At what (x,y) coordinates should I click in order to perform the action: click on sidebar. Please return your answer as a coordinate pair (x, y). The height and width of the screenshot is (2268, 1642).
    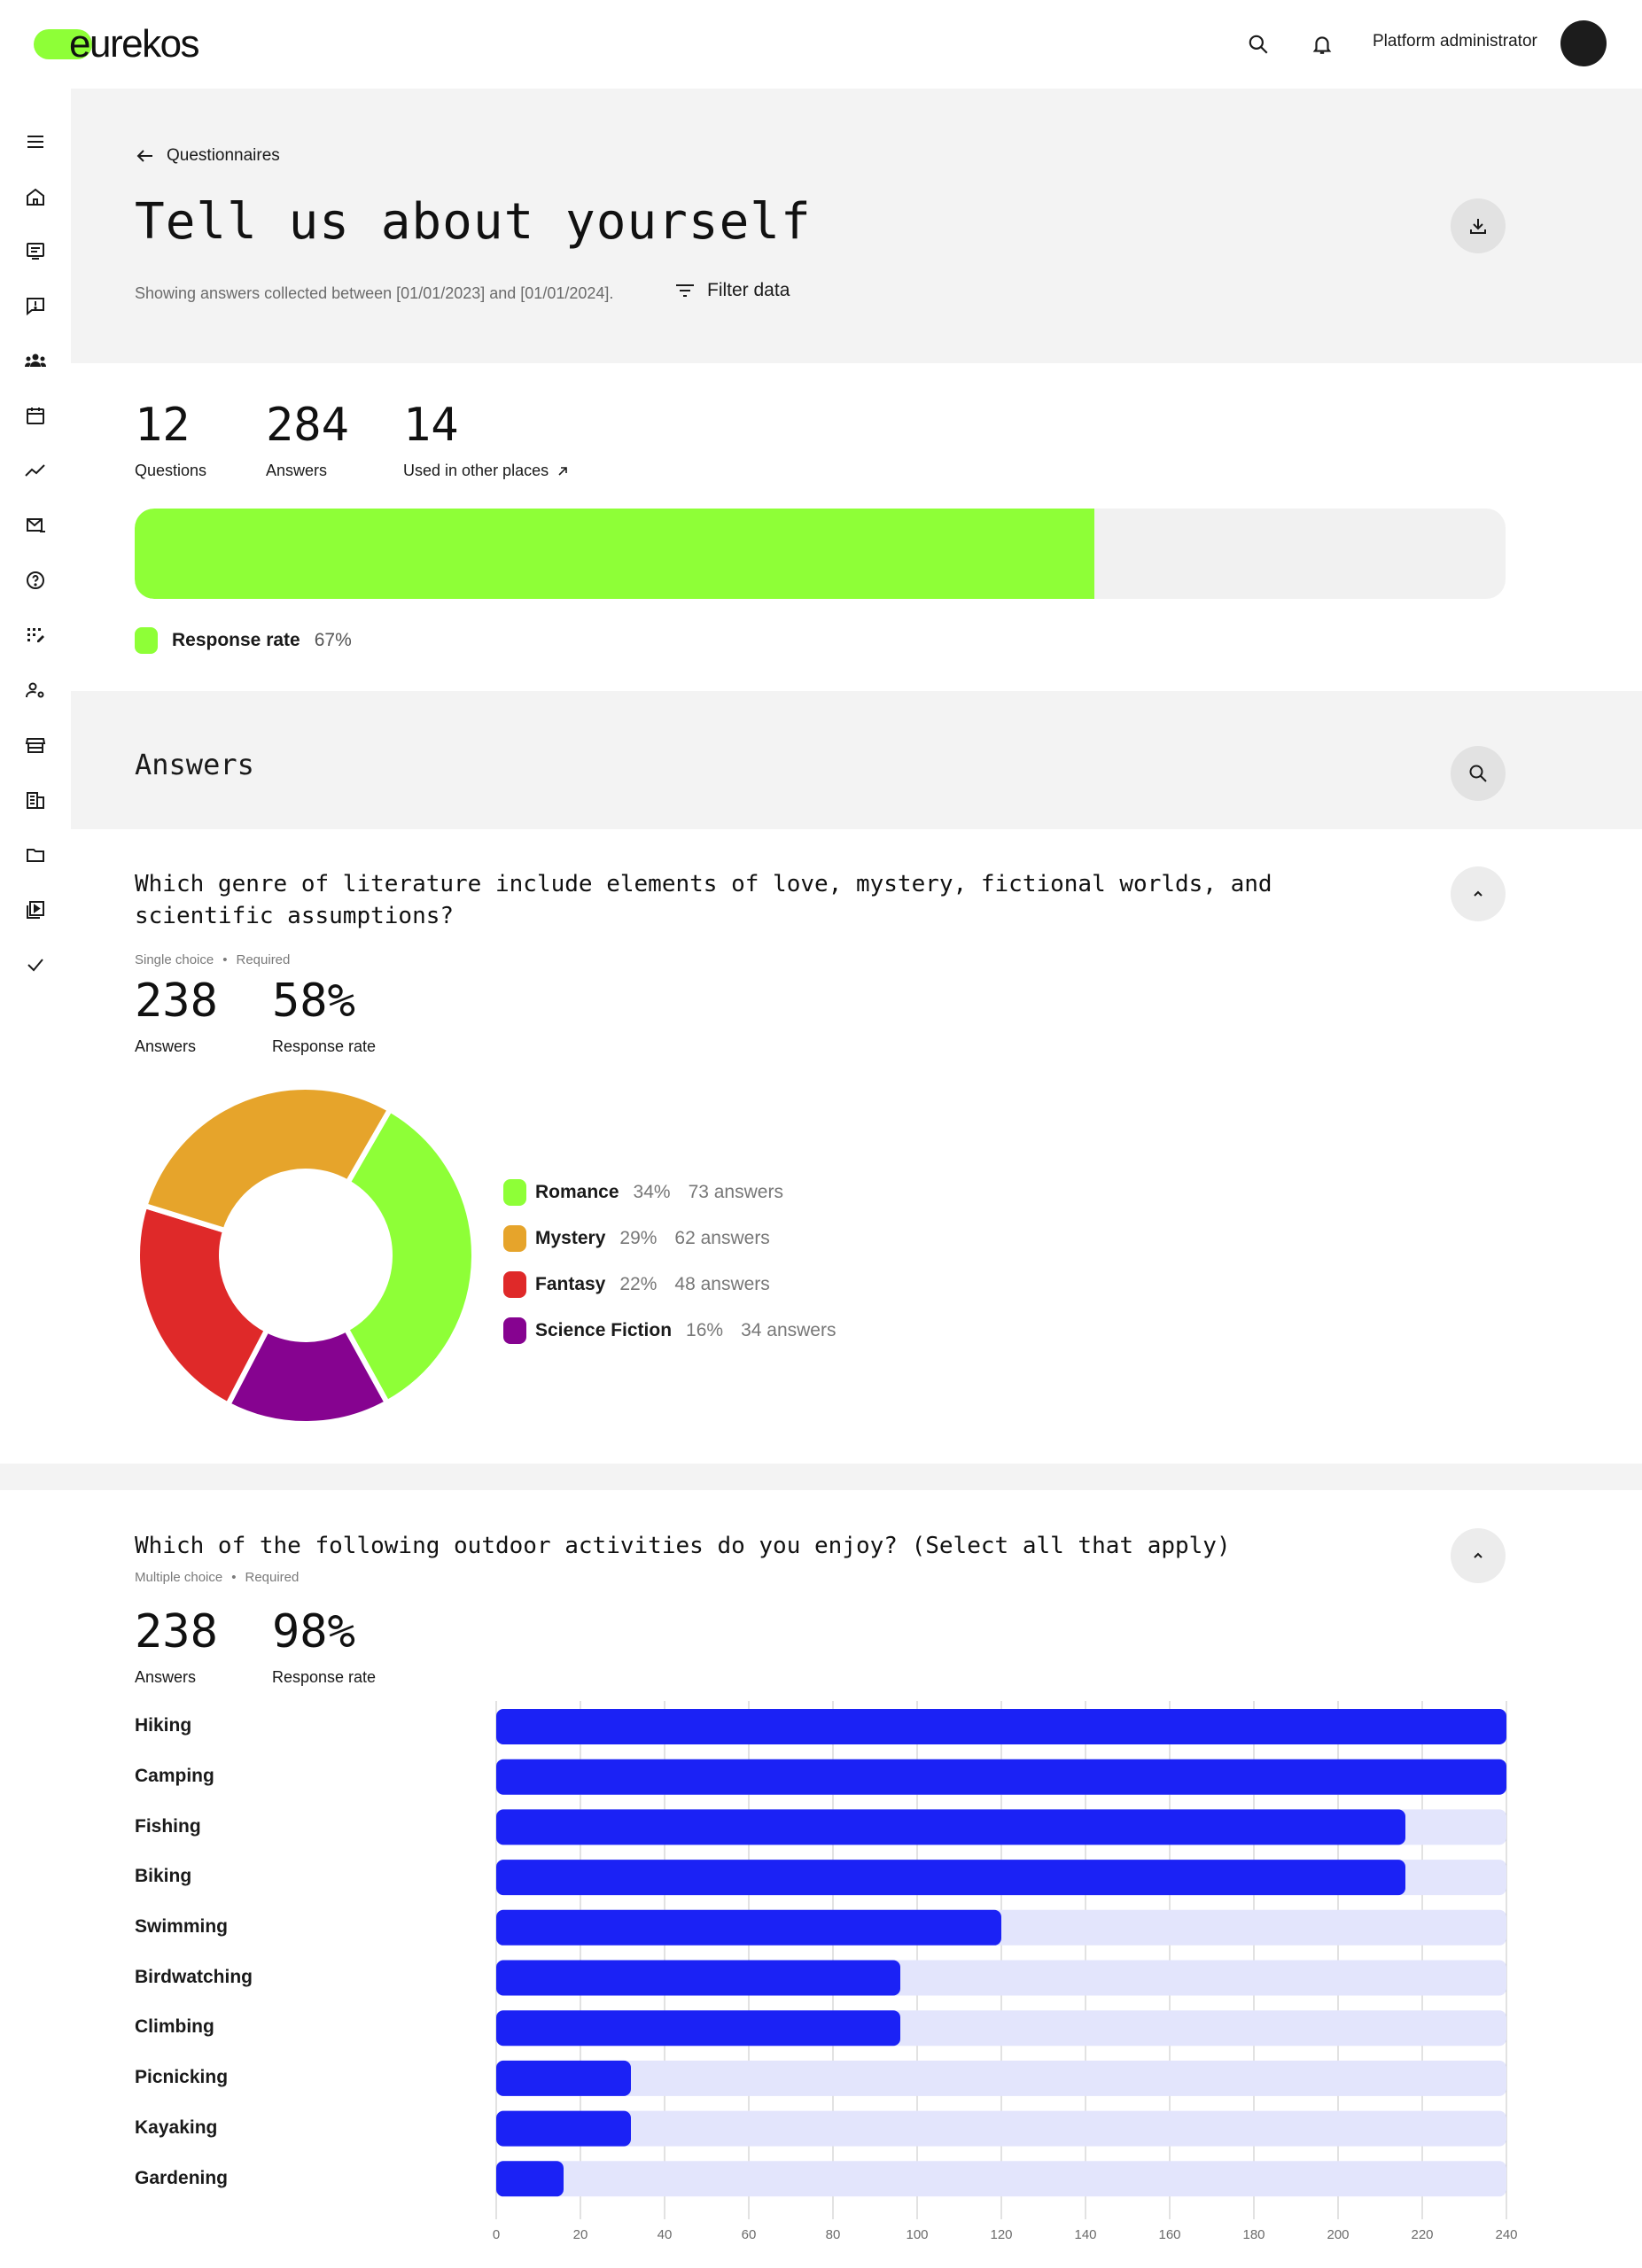
    Looking at the image, I should click on (35, 532).